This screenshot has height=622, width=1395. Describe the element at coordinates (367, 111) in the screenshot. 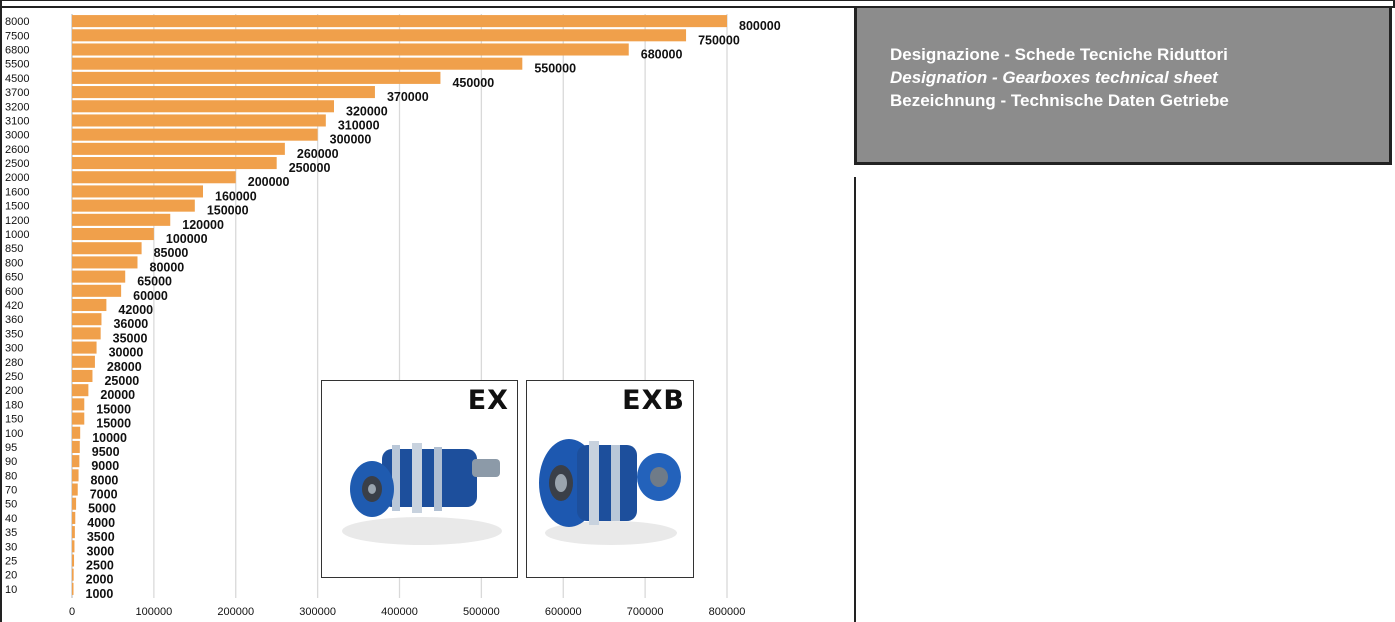

I see `data-label: 320000` at that location.